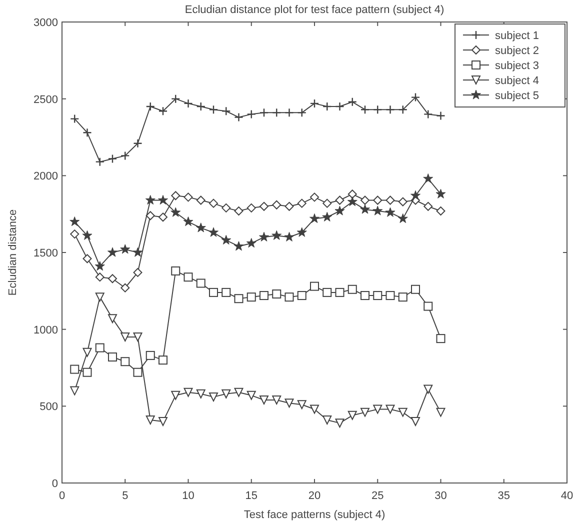 The width and height of the screenshot is (579, 526). I want to click on x-tick-label: 25, so click(378, 496).